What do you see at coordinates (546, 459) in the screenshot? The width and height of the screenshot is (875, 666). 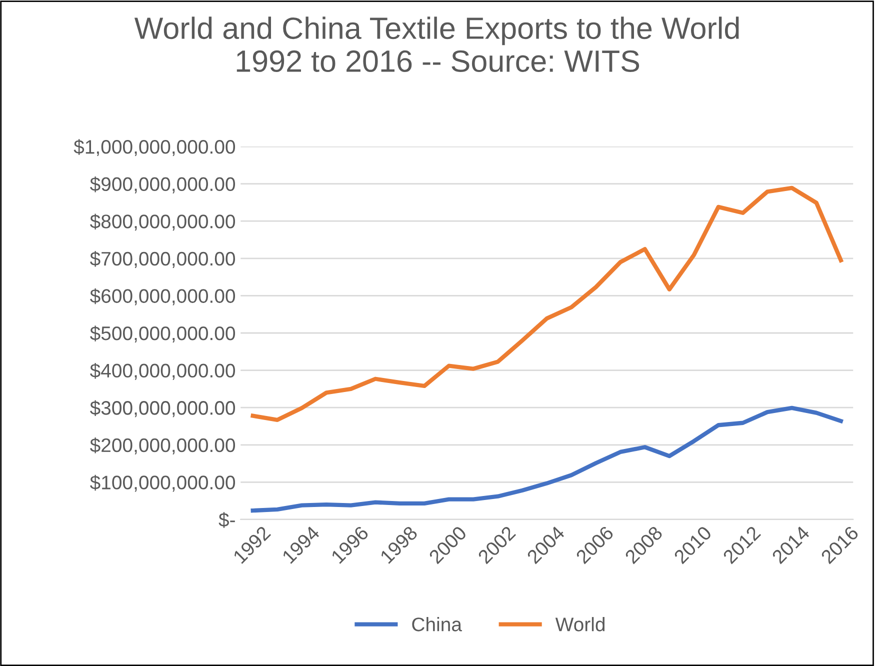 I see `line-series` at bounding box center [546, 459].